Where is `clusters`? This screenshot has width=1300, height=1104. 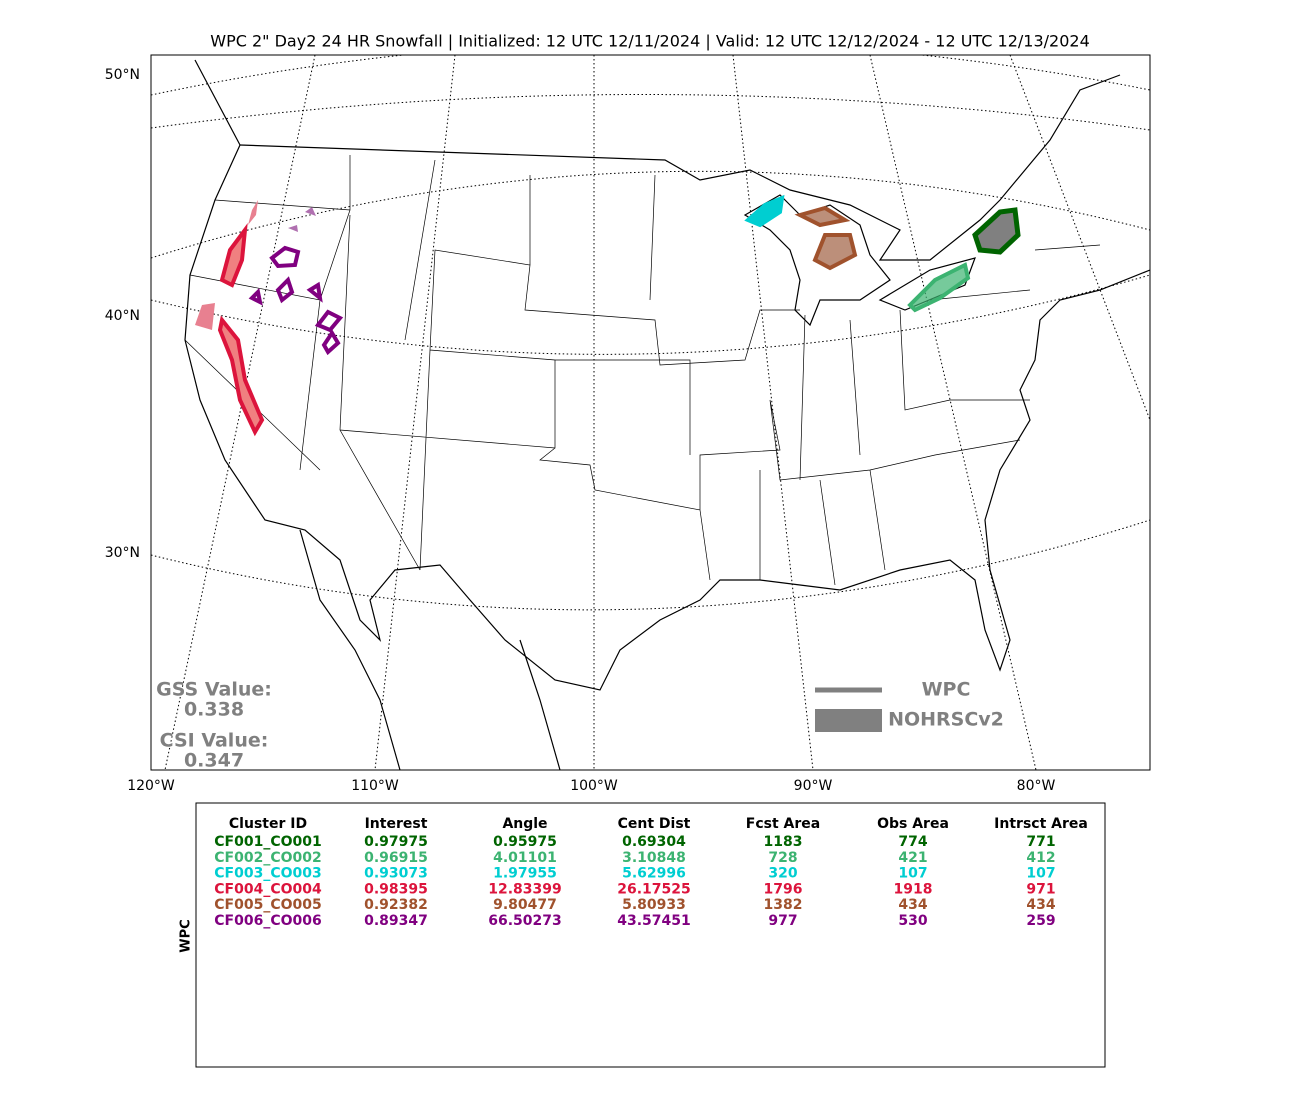
clusters is located at coordinates (608, 315).